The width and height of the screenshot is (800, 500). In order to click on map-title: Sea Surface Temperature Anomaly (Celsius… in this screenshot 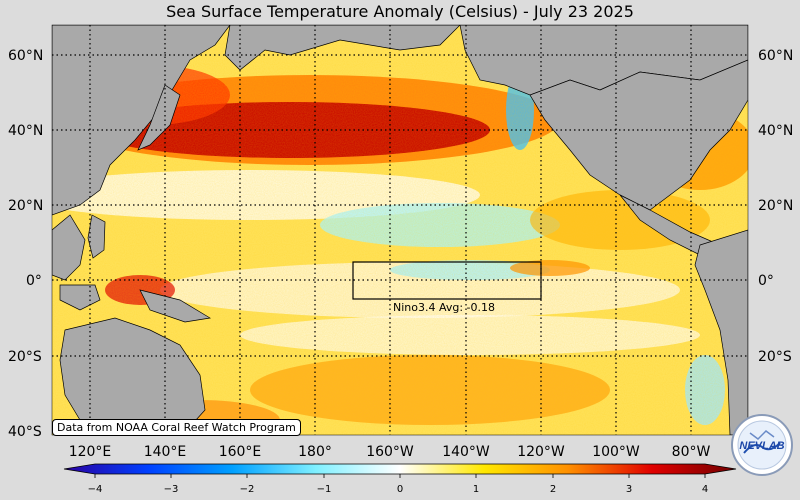, I will do `click(400, 11)`.